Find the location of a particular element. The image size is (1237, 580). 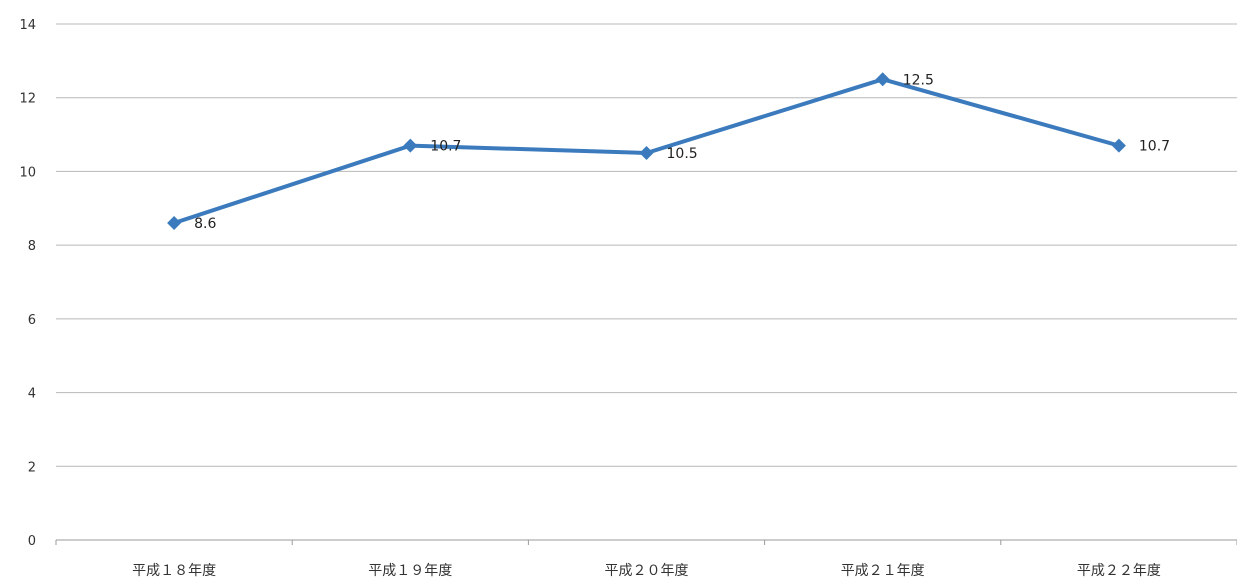

x-tick-label: 平成２２年度 is located at coordinates (1119, 571).